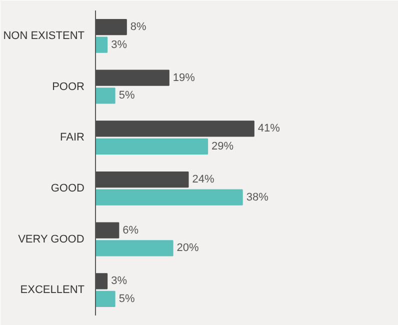 The height and width of the screenshot is (325, 398). What do you see at coordinates (51, 239) in the screenshot?
I see `y-tick-label: VERY GOOD` at bounding box center [51, 239].